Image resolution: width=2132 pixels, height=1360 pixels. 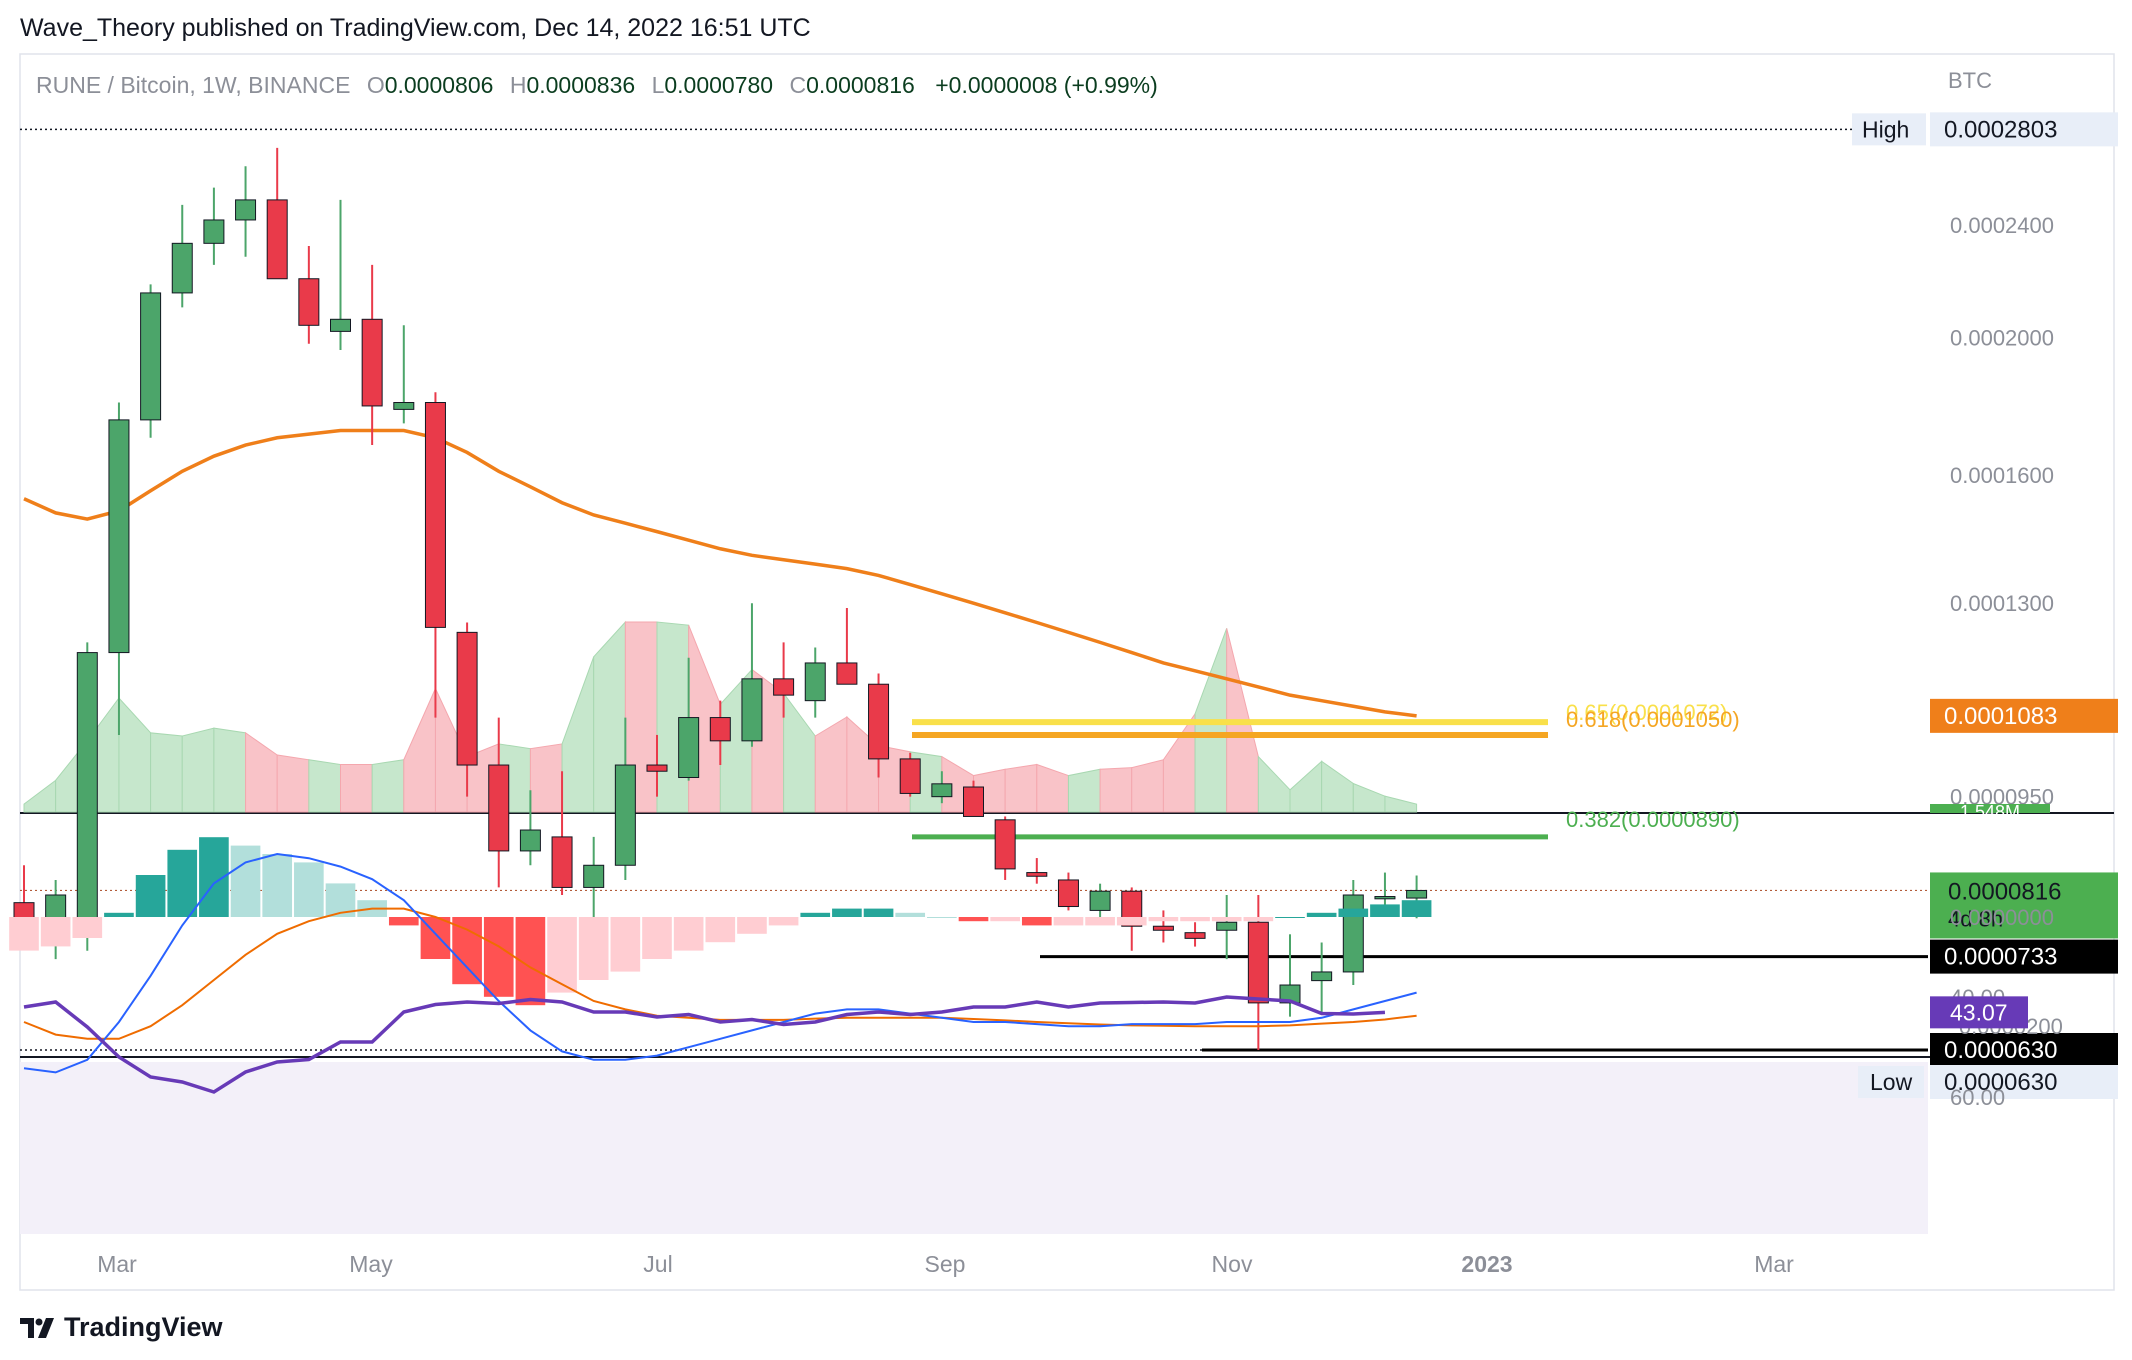 What do you see at coordinates (1046, 85) in the screenshot?
I see `change-value: +0.0000008 (+0.99%)` at bounding box center [1046, 85].